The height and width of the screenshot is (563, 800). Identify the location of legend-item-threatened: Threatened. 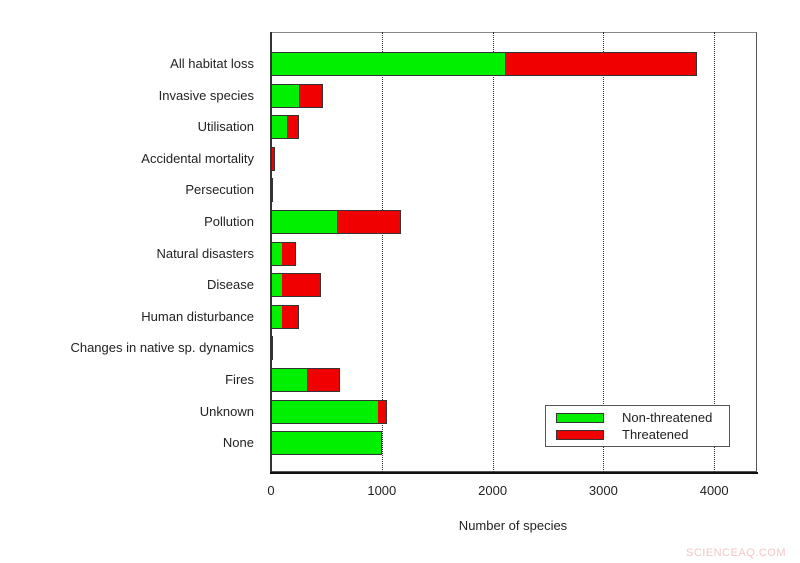
(622, 434).